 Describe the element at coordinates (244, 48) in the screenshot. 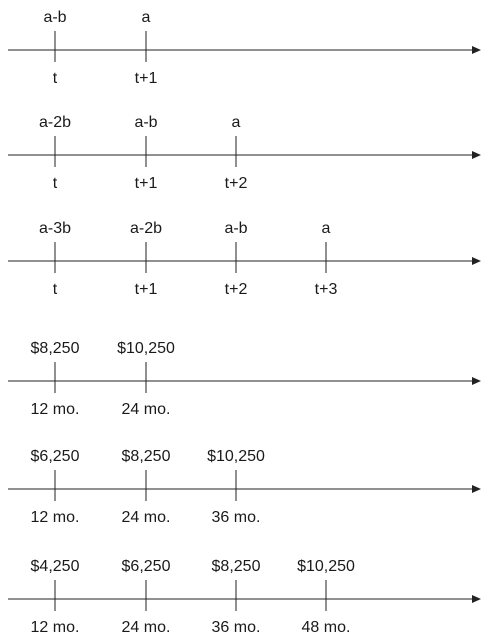

I see `timeline-1: a-b t a t+1` at that location.